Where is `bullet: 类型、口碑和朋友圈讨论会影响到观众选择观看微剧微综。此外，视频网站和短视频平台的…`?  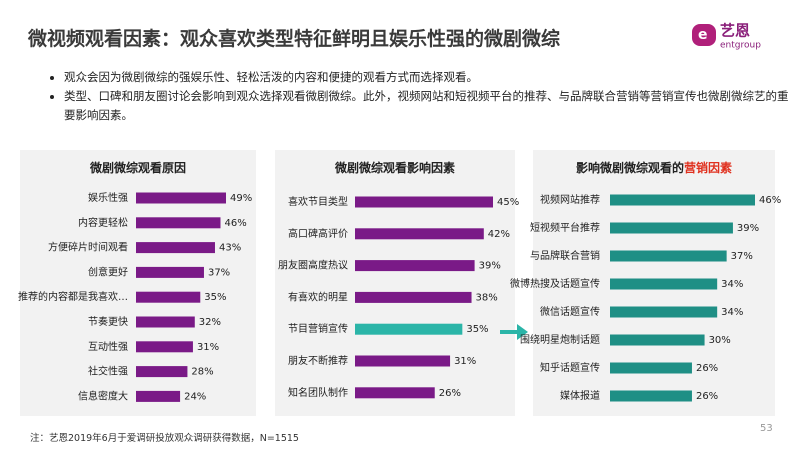
bullet: 类型、口碑和朋友圈讨论会影响到观众选择观看微剧微综。此外，视频网站和短视频平台的… is located at coordinates (429, 106).